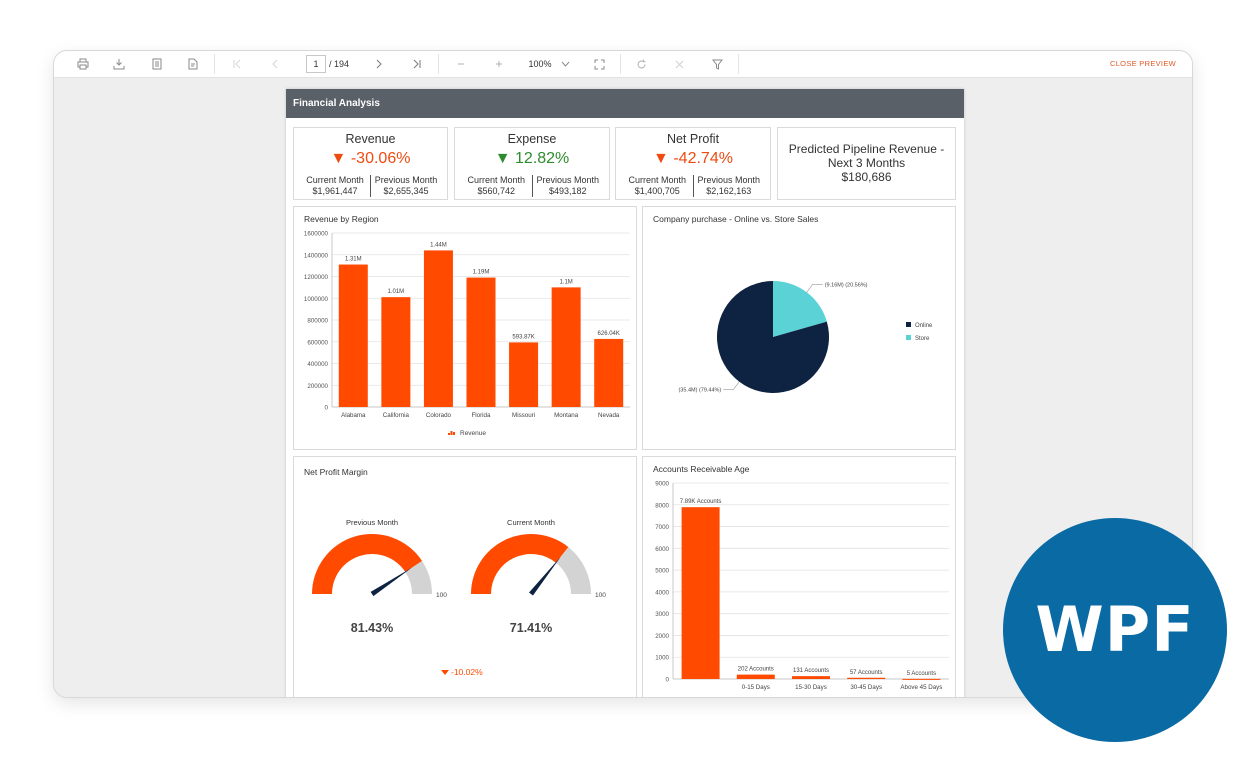 This screenshot has width=1244, height=782. What do you see at coordinates (641, 64) in the screenshot?
I see `refresh-icon` at bounding box center [641, 64].